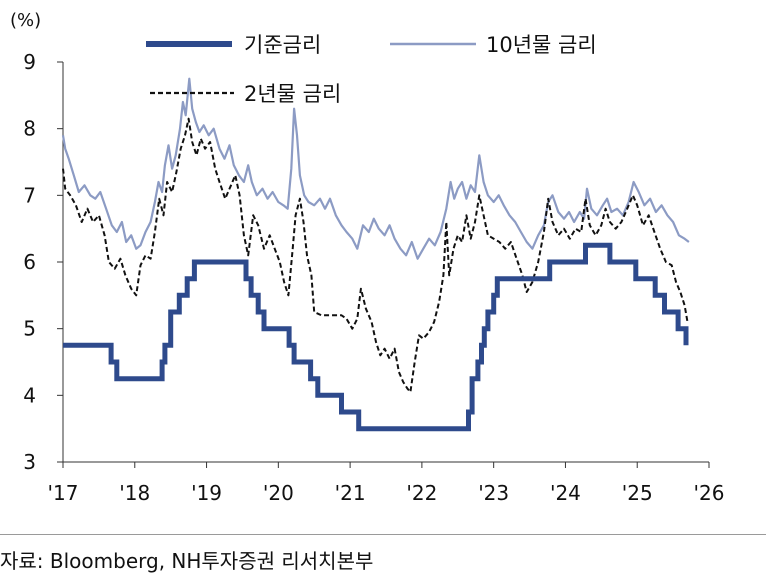 The width and height of the screenshot is (766, 578). Describe the element at coordinates (350, 493) in the screenshot. I see `x-tick-label: '21` at that location.